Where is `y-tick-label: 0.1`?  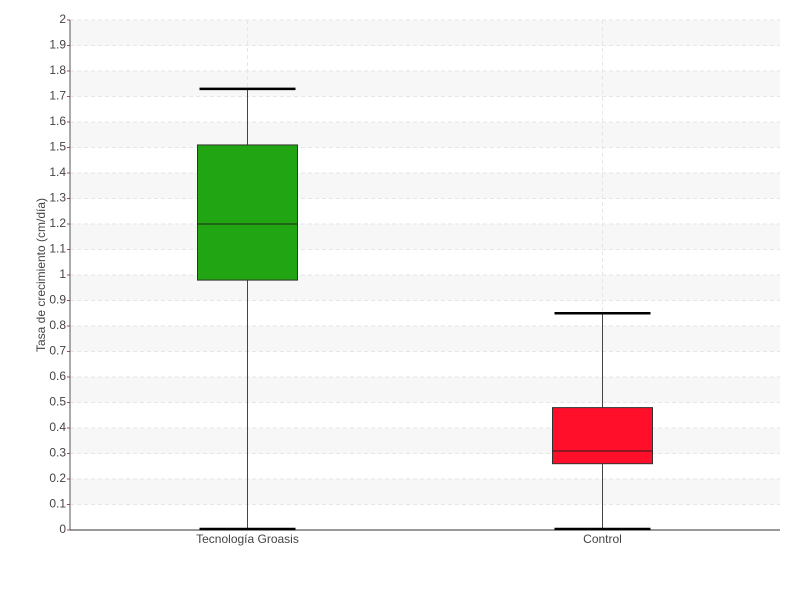 y-tick-label: 0.1 is located at coordinates (57, 504).